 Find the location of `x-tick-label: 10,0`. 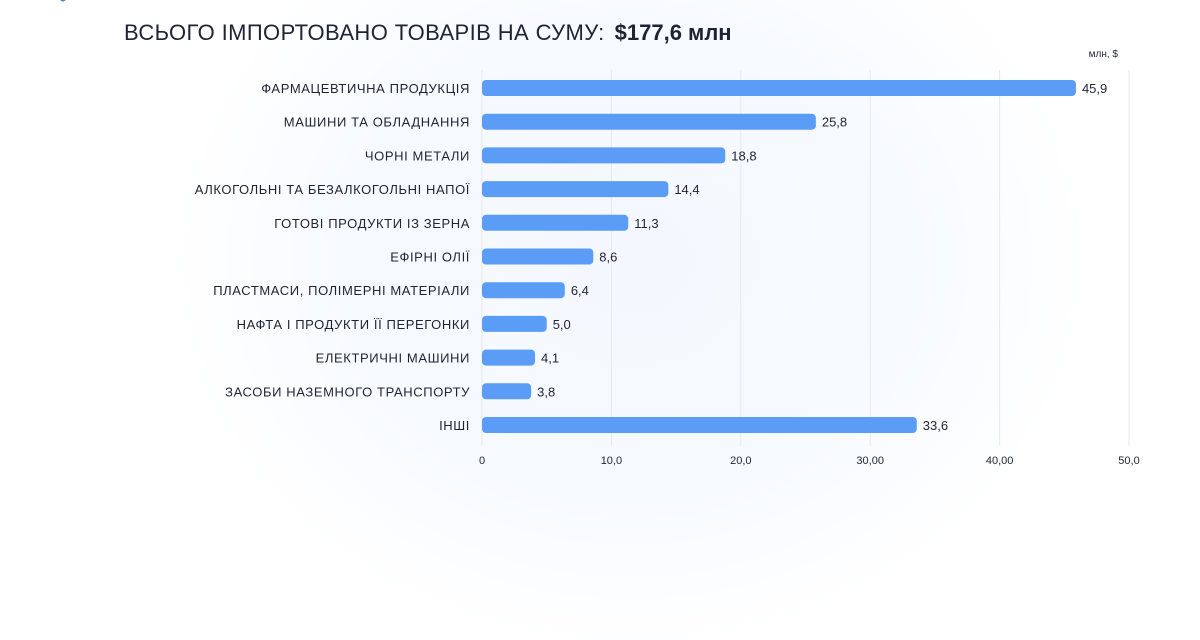

x-tick-label: 10,0 is located at coordinates (611, 461).